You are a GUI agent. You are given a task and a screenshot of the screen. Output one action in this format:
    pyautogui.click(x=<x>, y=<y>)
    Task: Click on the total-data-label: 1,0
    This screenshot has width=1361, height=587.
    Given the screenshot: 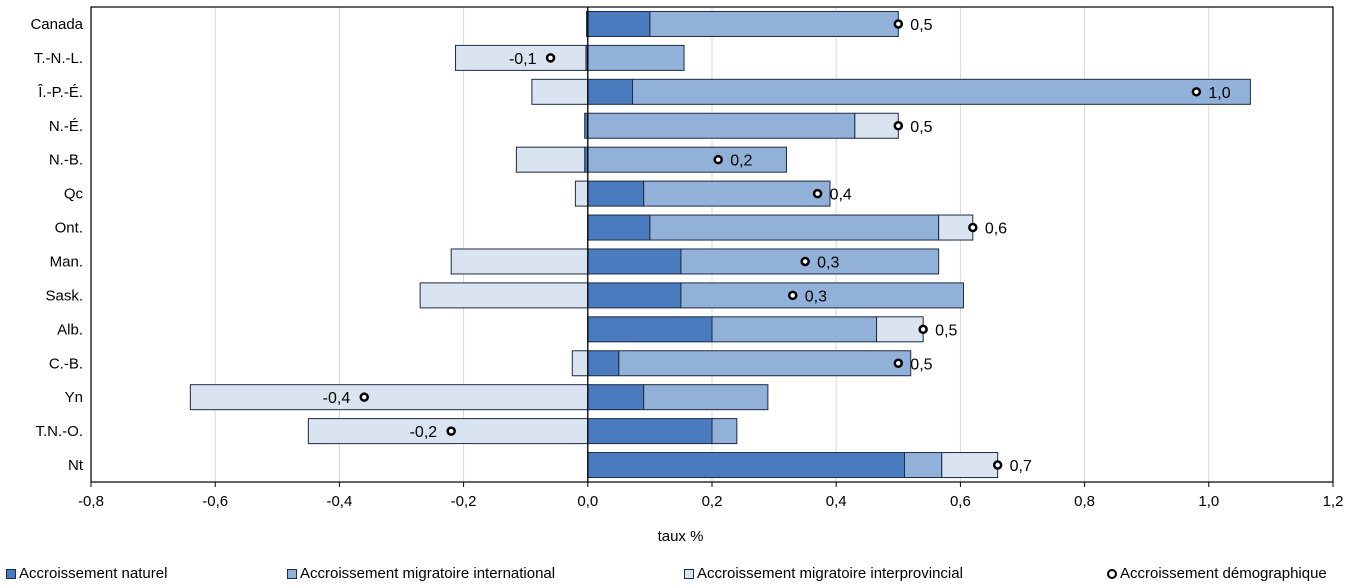 What is the action you would take?
    pyautogui.click(x=1219, y=93)
    